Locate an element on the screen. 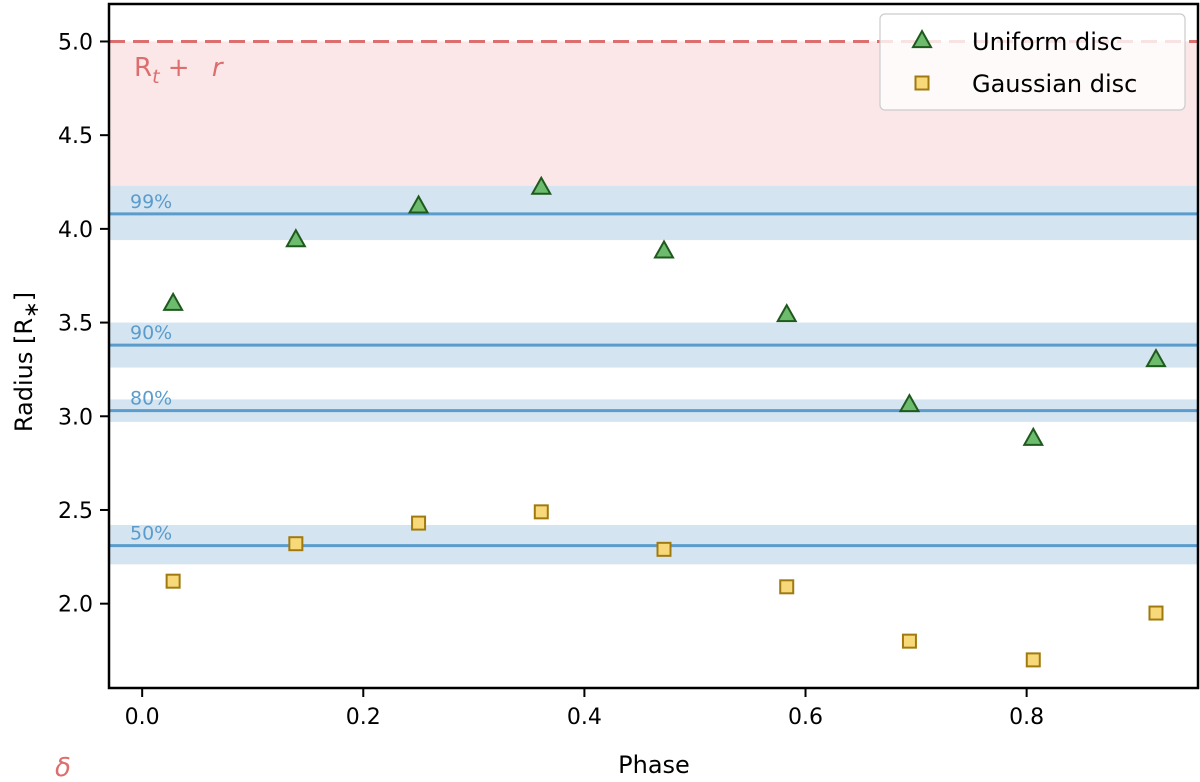 The height and width of the screenshot is (782, 1200). band-label-50: 50% is located at coordinates (151, 534).